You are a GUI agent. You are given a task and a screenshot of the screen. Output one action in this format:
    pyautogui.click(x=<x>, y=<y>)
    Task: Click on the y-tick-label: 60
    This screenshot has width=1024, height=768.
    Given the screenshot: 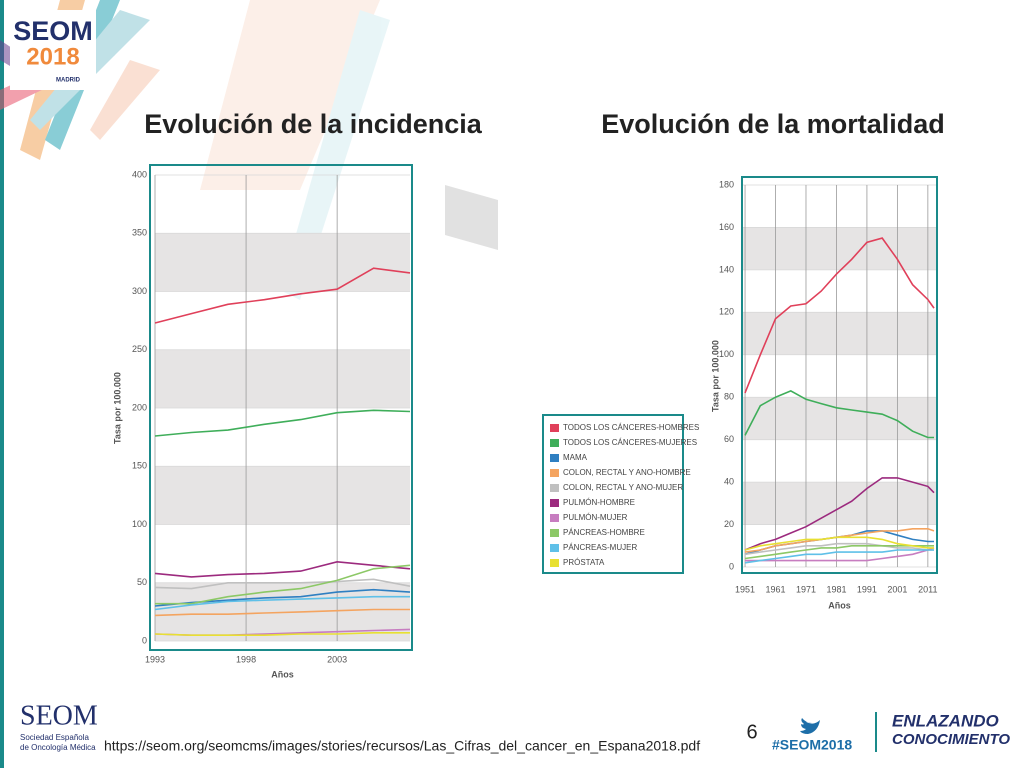 What is the action you would take?
    pyautogui.click(x=729, y=439)
    